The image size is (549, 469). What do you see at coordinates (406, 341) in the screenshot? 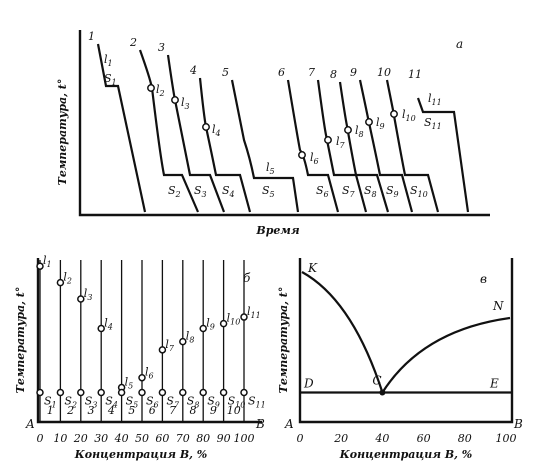
I see `panel-c-axes` at bounding box center [406, 341].